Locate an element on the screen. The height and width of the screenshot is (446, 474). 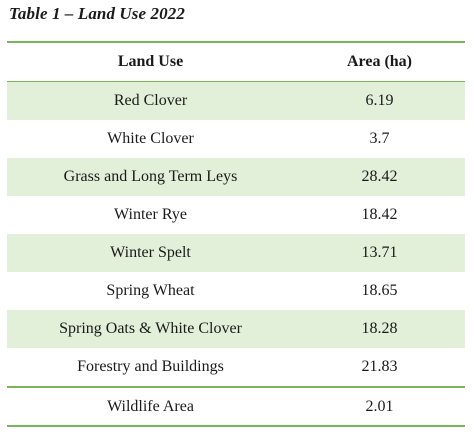
table-caption: Table 1 – Land Use 2022 is located at coordinates (97, 13).